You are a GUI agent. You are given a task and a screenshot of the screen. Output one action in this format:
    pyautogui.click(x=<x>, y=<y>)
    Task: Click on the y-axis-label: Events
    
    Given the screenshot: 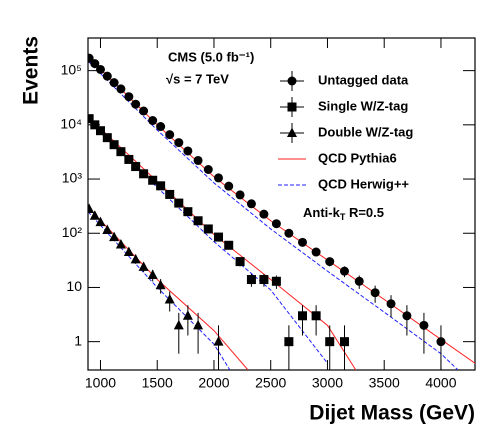 What is the action you would take?
    pyautogui.click(x=31, y=70)
    